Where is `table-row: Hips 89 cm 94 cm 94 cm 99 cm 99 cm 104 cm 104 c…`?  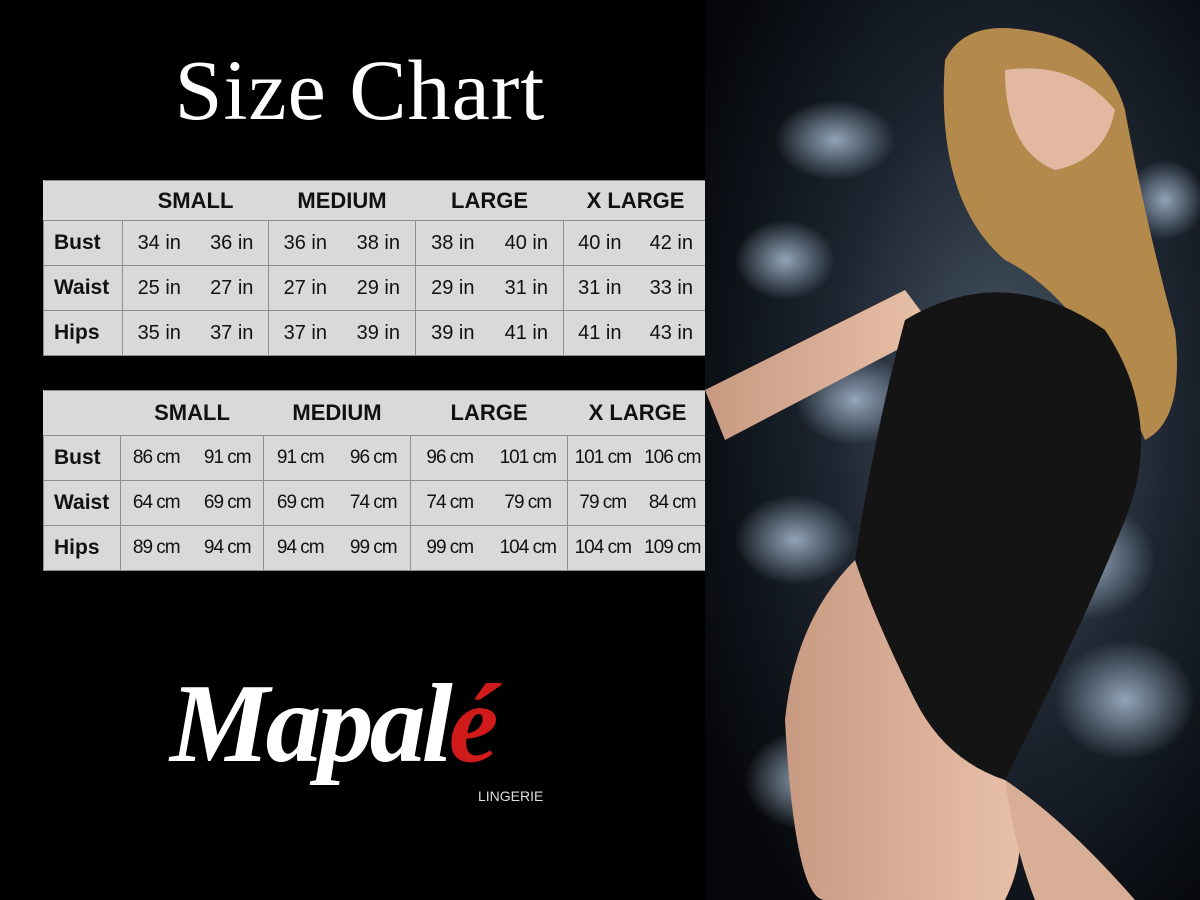
table-row: Hips 89 cm 94 cm 94 cm 99 cm 99 cm 104 cm 104 c… is located at coordinates (376, 548).